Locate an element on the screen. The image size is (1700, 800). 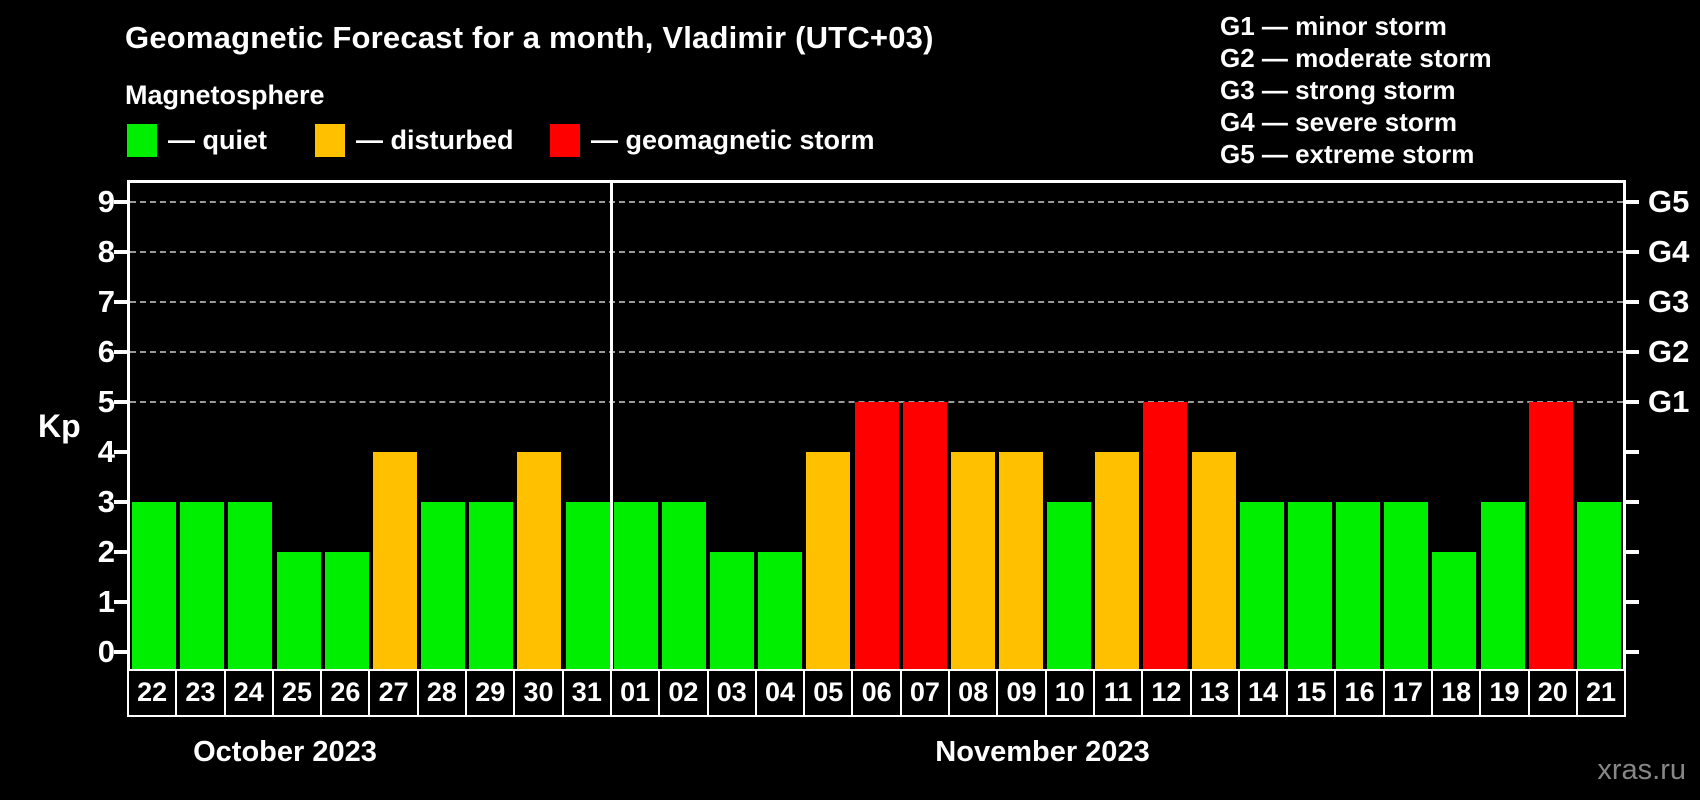
legend-label-quiet: — quiet is located at coordinates (217, 140).